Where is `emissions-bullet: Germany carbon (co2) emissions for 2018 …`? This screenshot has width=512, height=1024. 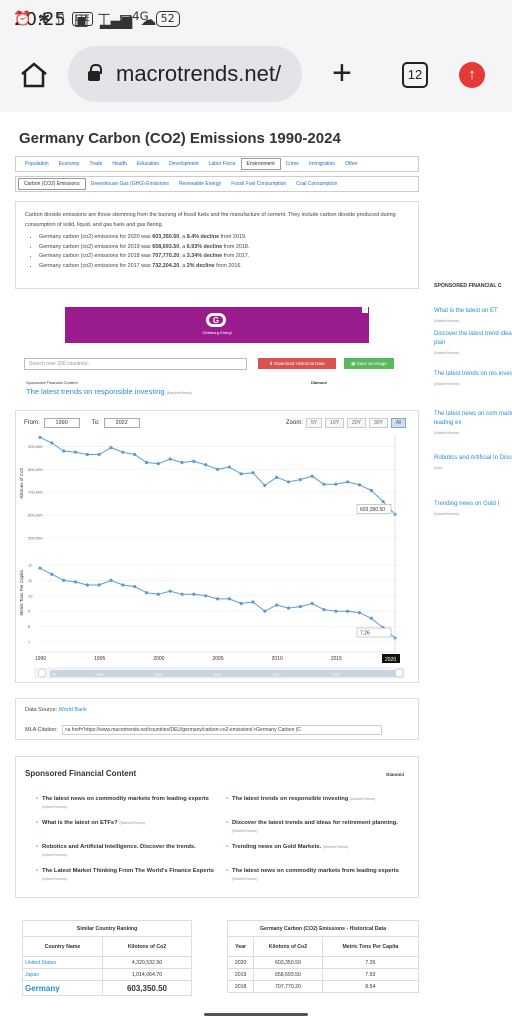 emissions-bullet: Germany carbon (co2) emissions for 2018 … is located at coordinates (224, 257).